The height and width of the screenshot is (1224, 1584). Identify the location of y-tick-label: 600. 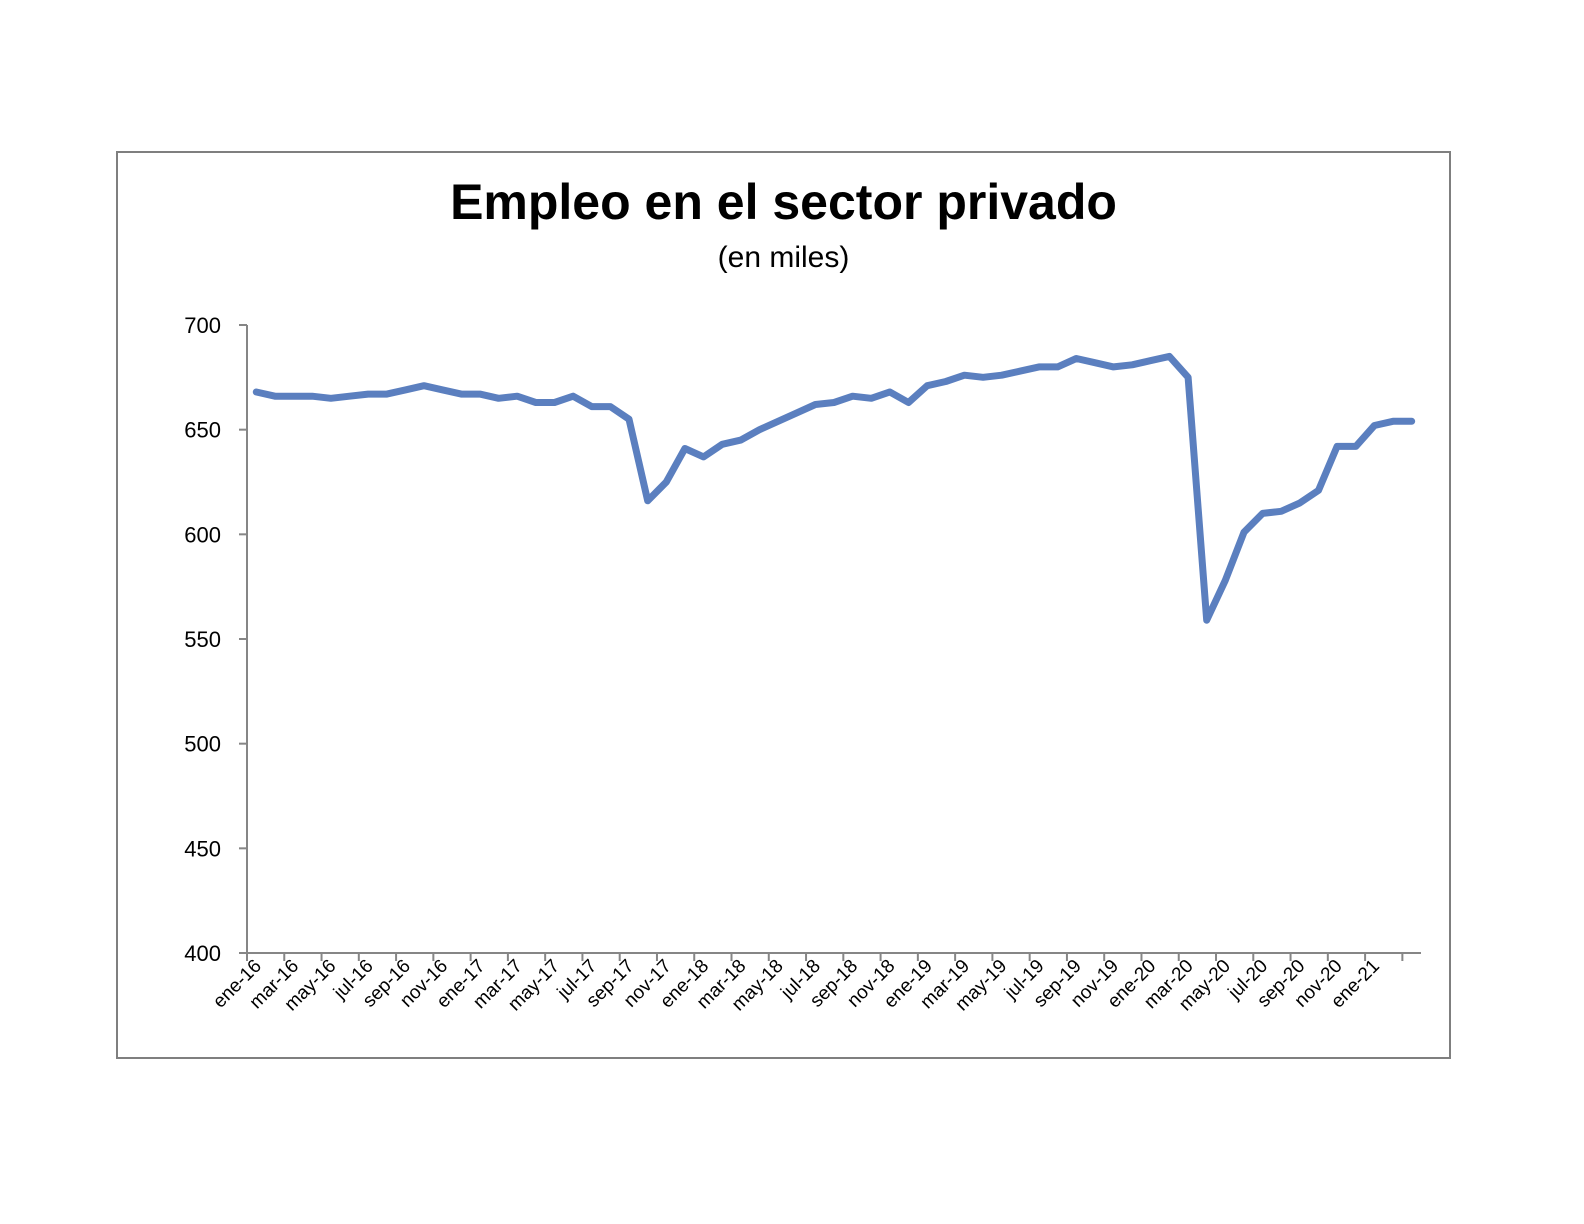
(202, 534).